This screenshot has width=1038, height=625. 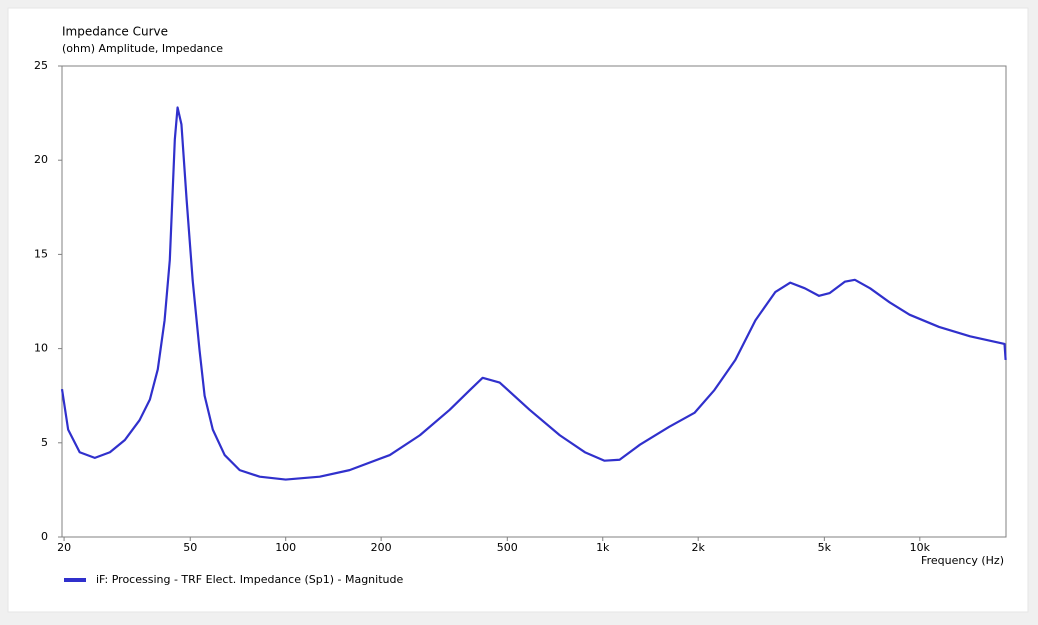 I want to click on y-tick-label: 15, so click(x=41, y=253).